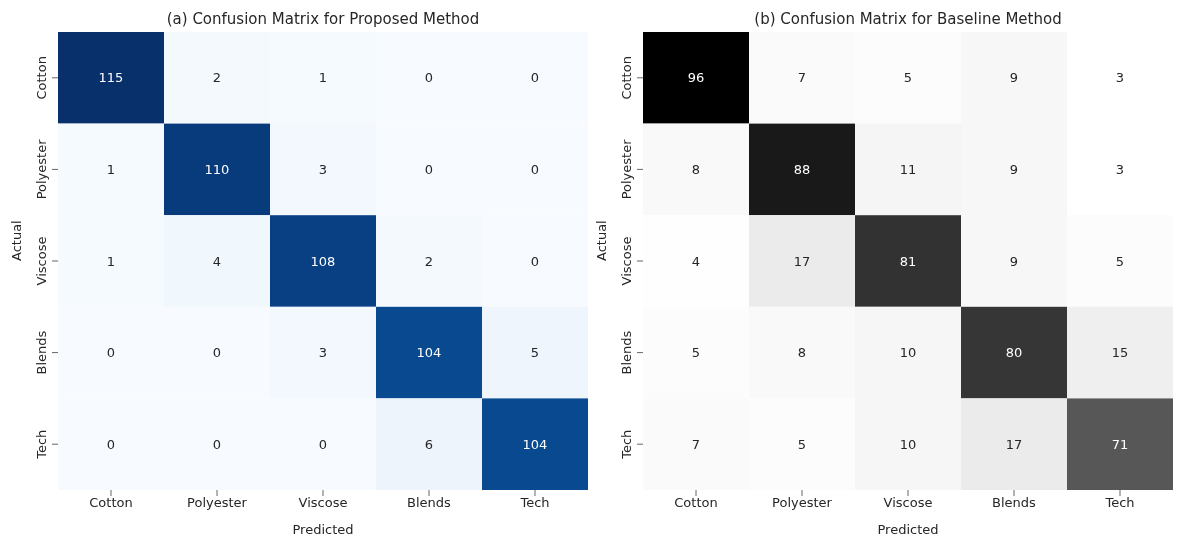 The width and height of the screenshot is (1184, 541). I want to click on data-label: 96, so click(696, 78).